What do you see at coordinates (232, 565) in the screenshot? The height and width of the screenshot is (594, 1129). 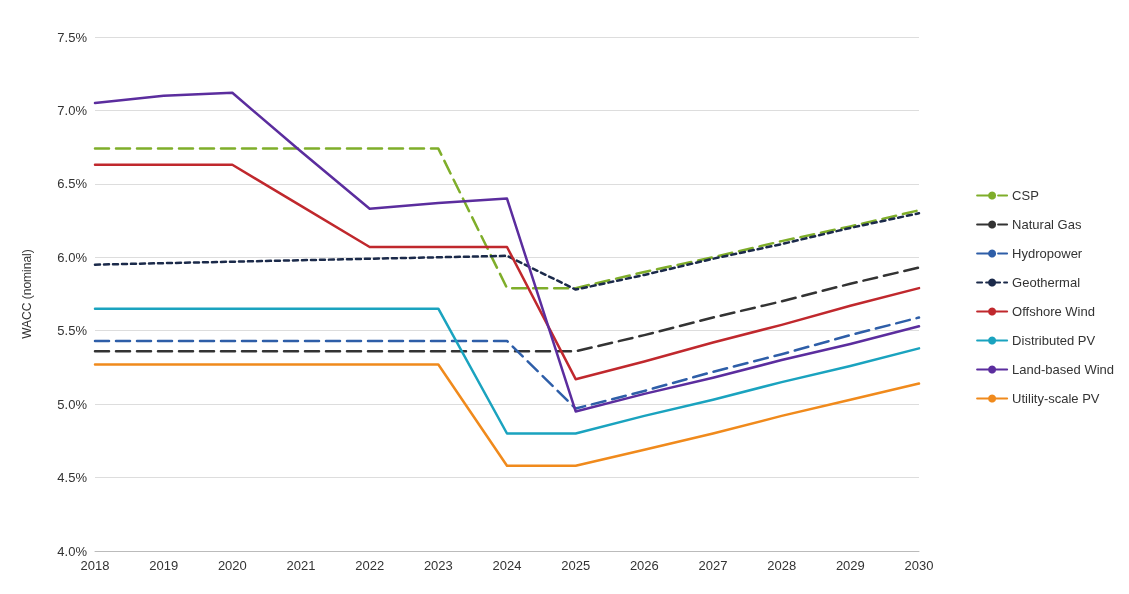 I see `x-tick-label: 2020` at bounding box center [232, 565].